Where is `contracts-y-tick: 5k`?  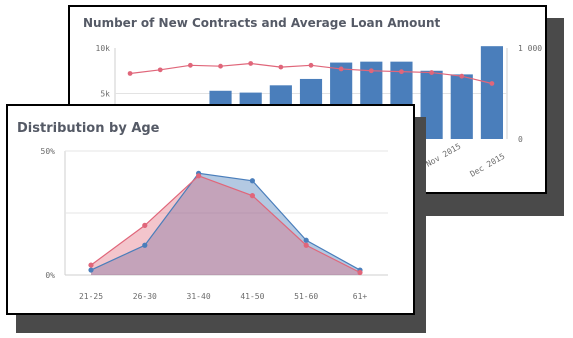
contracts-y-tick: 5k is located at coordinates (105, 94).